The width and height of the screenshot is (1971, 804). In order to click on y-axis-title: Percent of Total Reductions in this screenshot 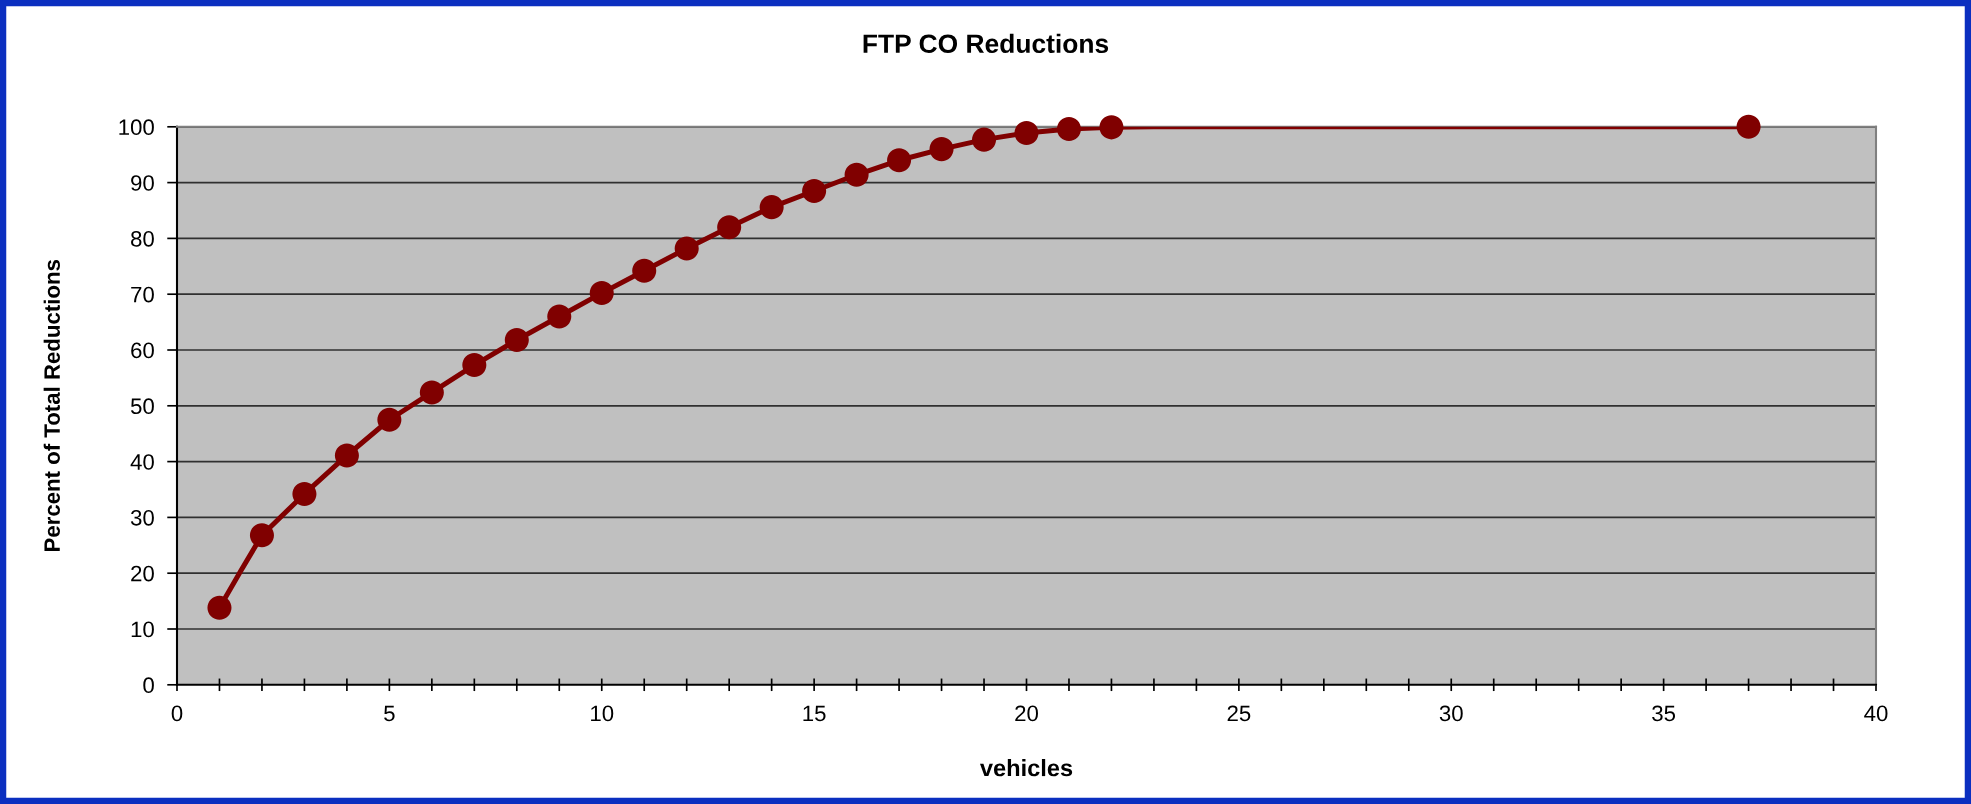, I will do `click(51, 405)`.